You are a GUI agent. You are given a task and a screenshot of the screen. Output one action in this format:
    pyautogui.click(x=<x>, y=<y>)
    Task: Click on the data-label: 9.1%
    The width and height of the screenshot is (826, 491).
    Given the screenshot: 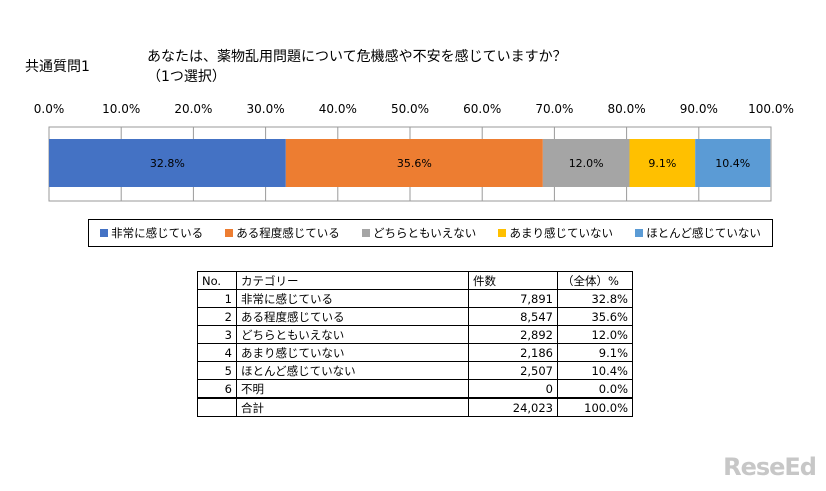 What is the action you would take?
    pyautogui.click(x=662, y=163)
    